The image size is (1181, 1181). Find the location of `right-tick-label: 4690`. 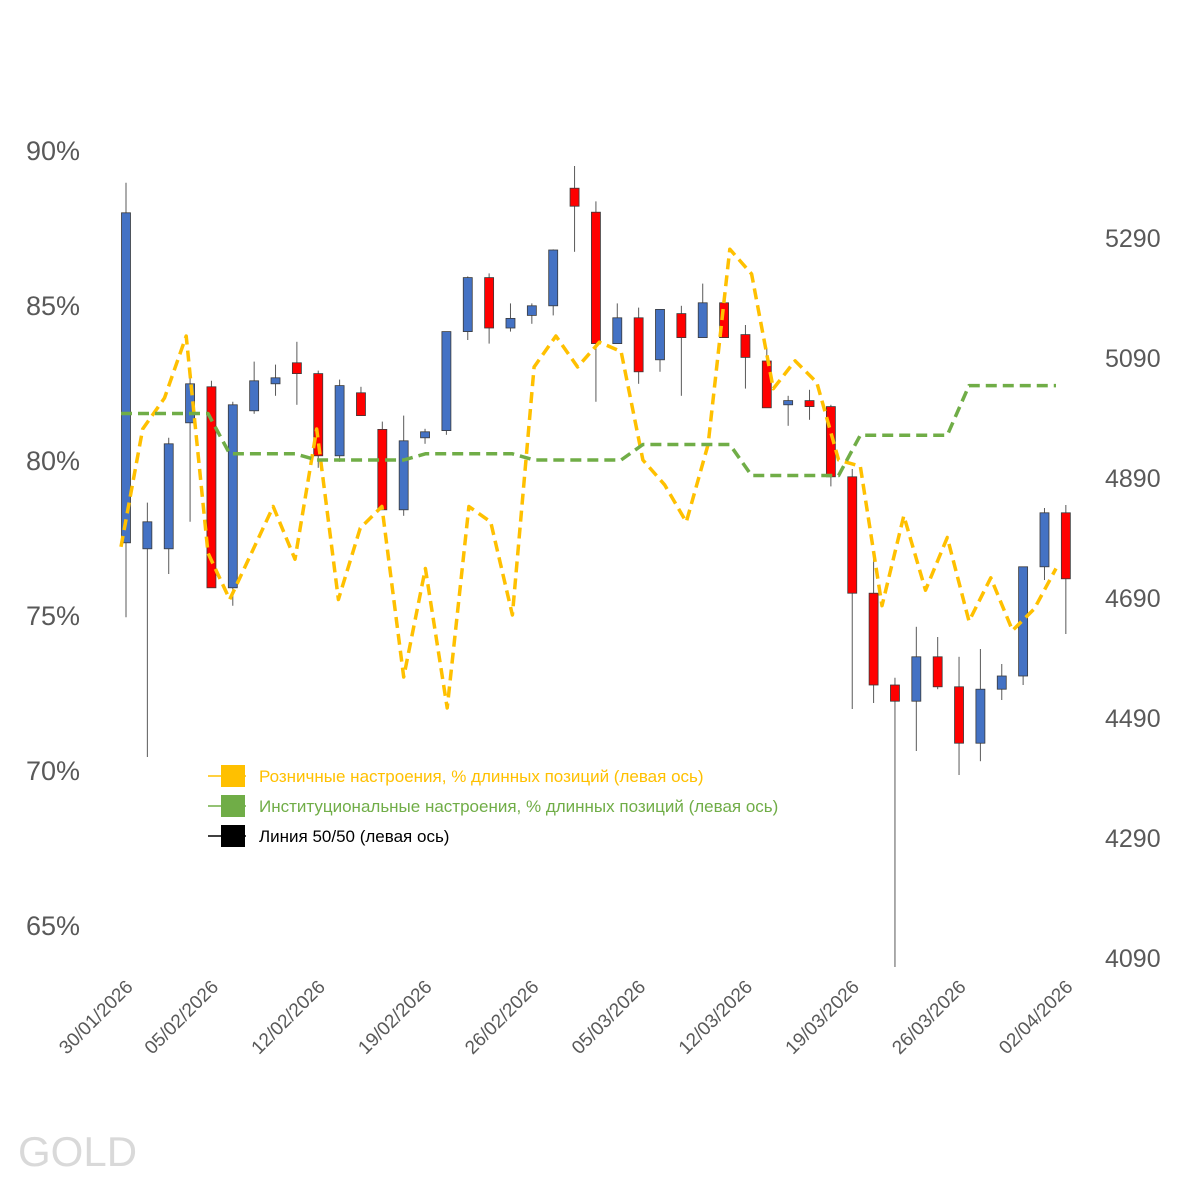

right-tick-label: 4690 is located at coordinates (1133, 599).